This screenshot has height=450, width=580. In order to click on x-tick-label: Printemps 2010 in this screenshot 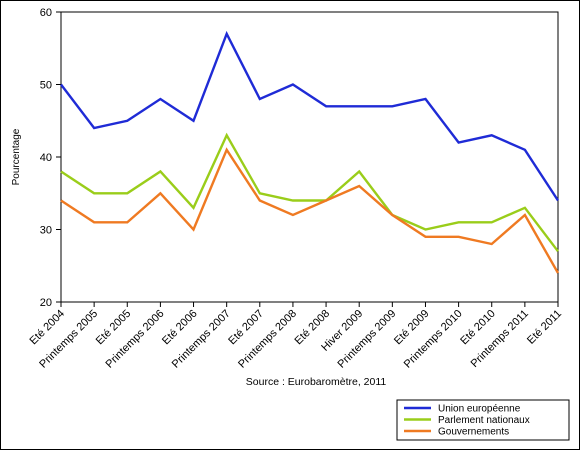, I will do `click(433, 339)`.